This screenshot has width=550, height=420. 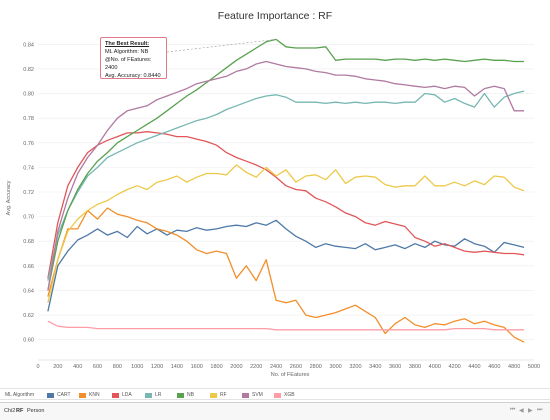 I want to click on y-tick-label: 0.68, so click(x=28, y=242).